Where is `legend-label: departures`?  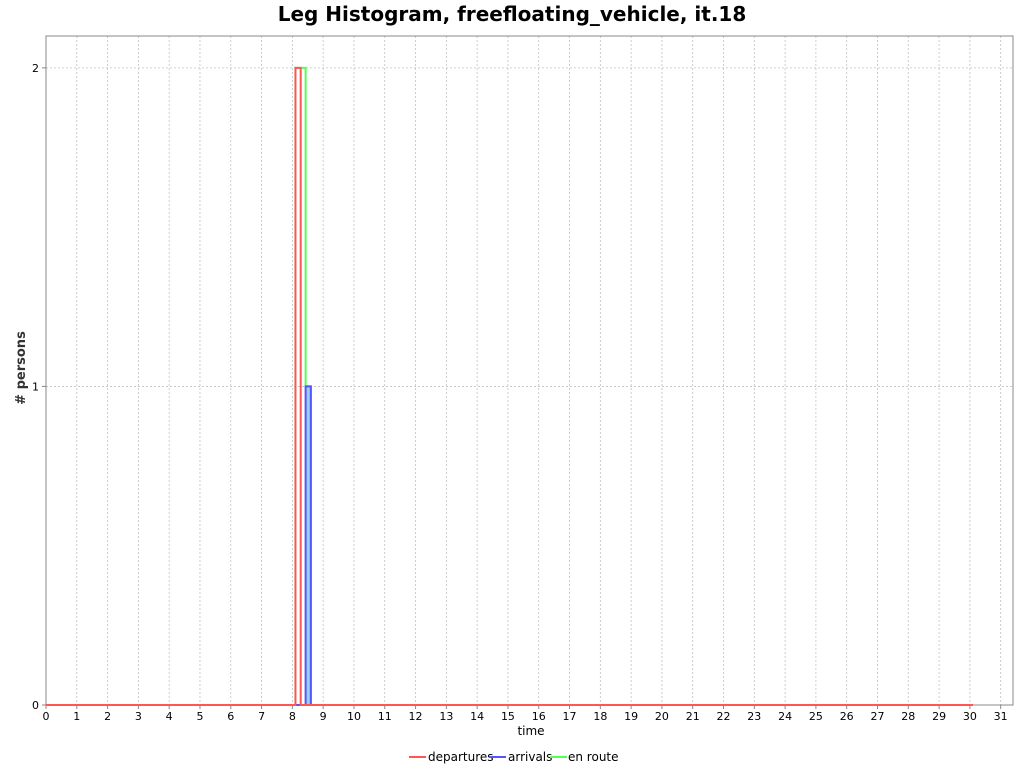 legend-label: departures is located at coordinates (461, 757).